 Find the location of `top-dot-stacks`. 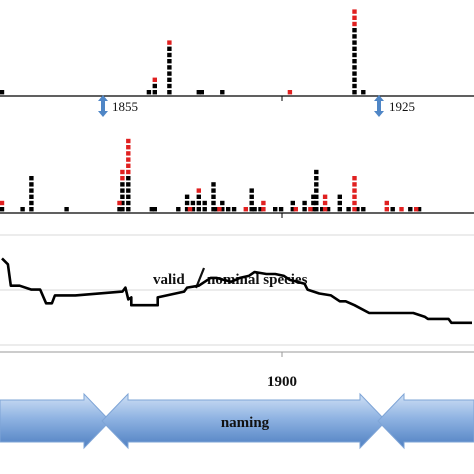

top-dot-stacks is located at coordinates (183, 52).